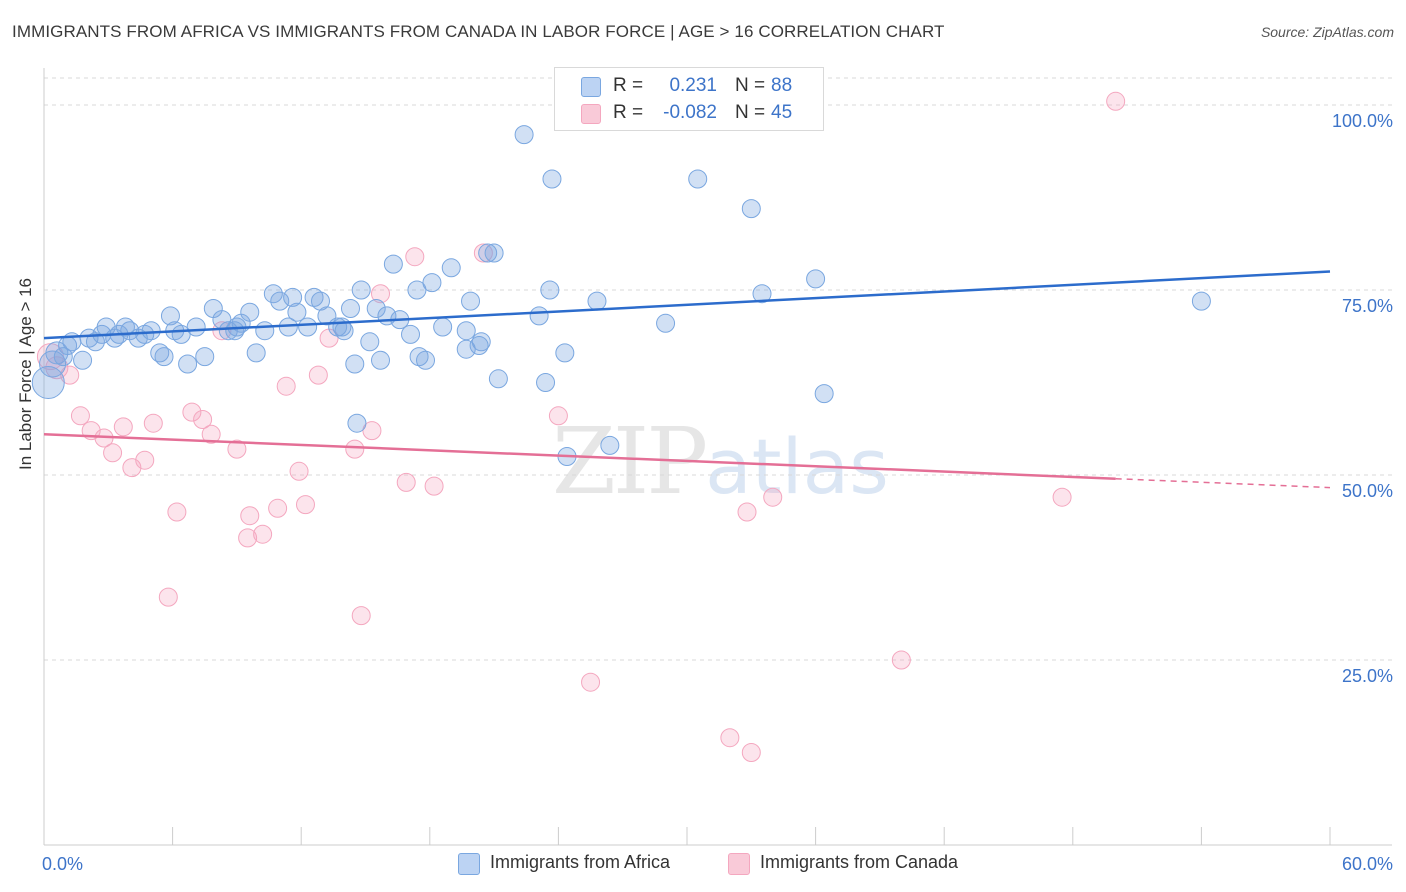 The image size is (1406, 892). I want to click on canada-trend-line-extrapolated, so click(1223, 483).